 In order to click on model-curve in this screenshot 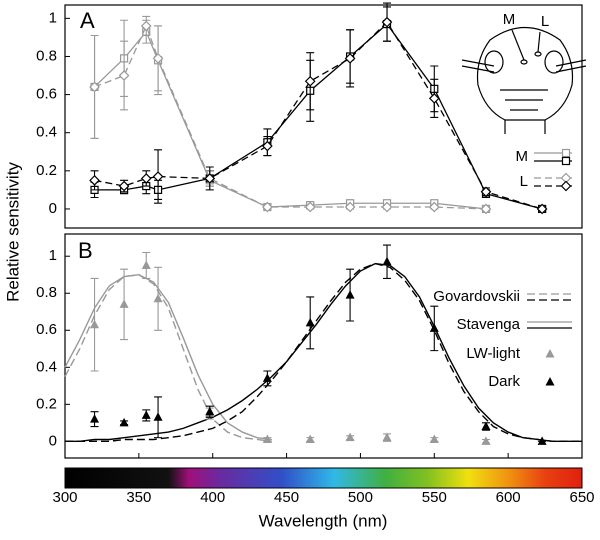, I will do `click(168, 358)`.